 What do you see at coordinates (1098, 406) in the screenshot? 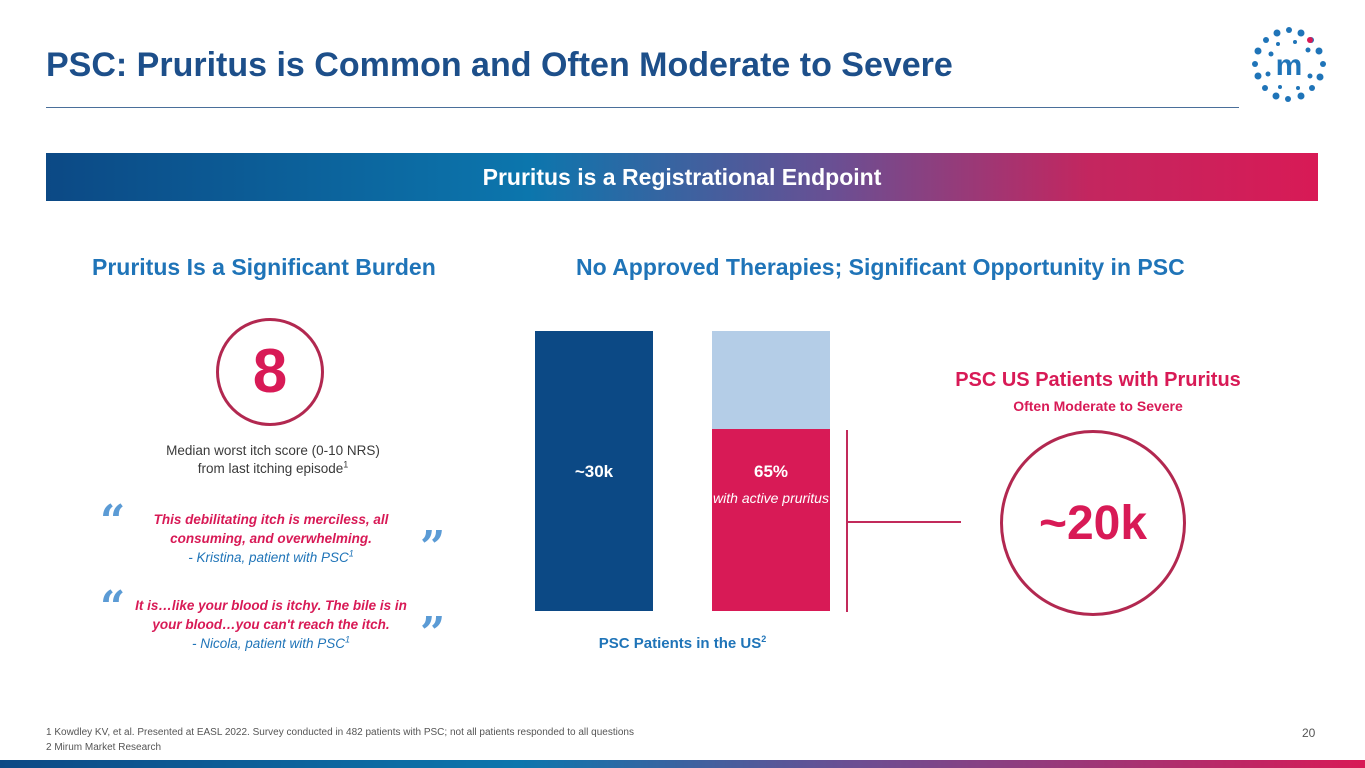
I see `pruritus-patients-subtitle: Often Moderate to Severe` at bounding box center [1098, 406].